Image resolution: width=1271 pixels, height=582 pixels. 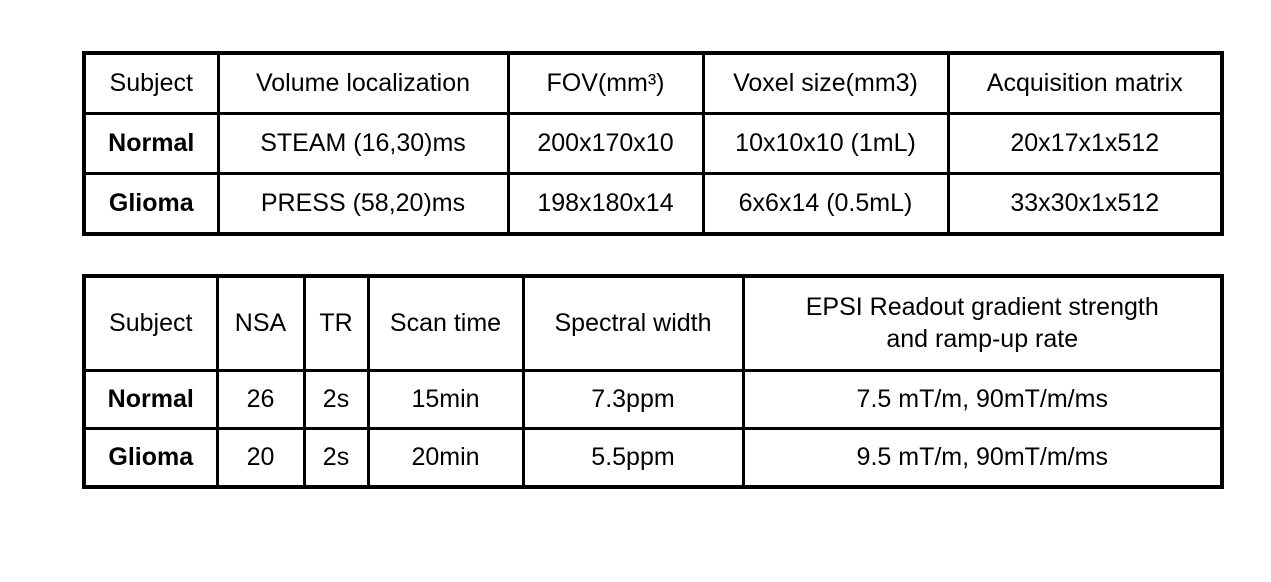 I want to click on cell-acquisition-matrix-normal: 20x17x1x512, so click(x=1085, y=143).